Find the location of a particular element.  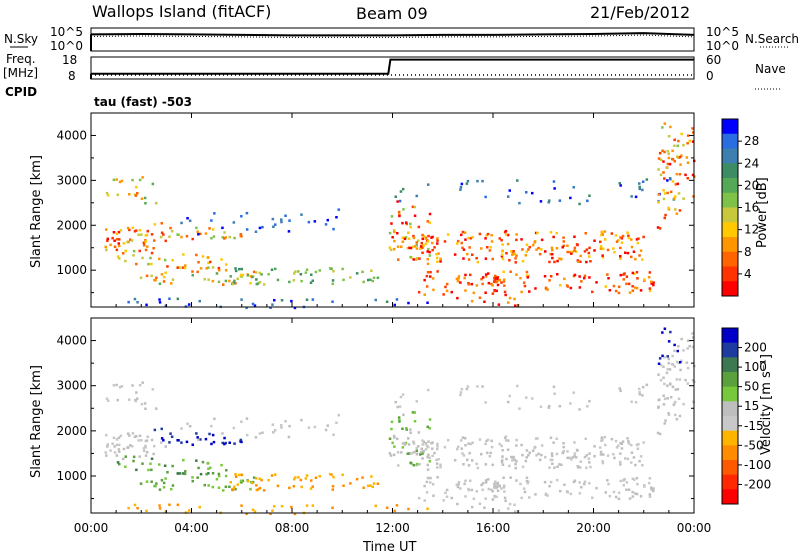

freq-tick-top: 18 is located at coordinates (69, 60).